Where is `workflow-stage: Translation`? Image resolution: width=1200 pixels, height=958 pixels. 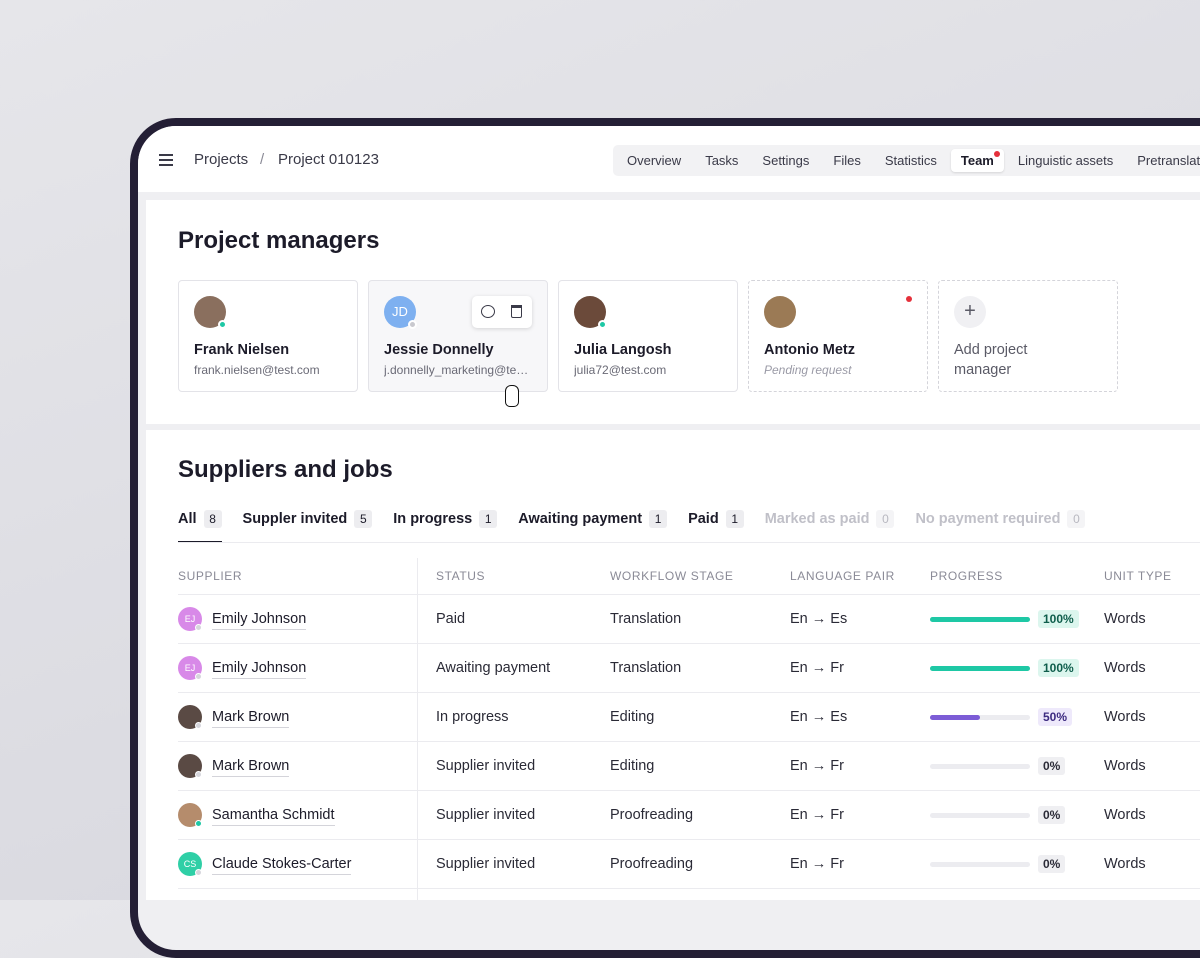
workflow-stage: Translation is located at coordinates (646, 668).